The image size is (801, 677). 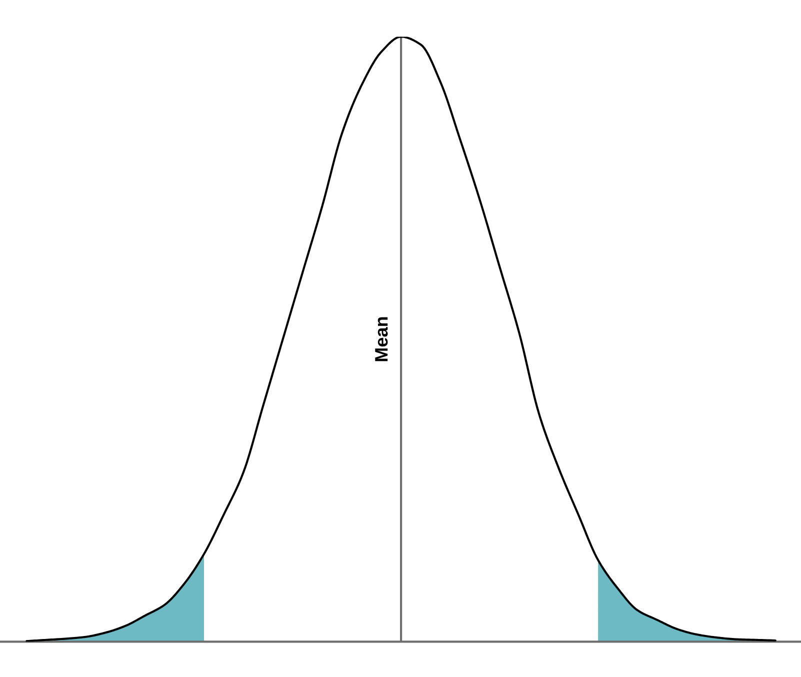 What do you see at coordinates (381, 339) in the screenshot?
I see `annotation: Mean` at bounding box center [381, 339].